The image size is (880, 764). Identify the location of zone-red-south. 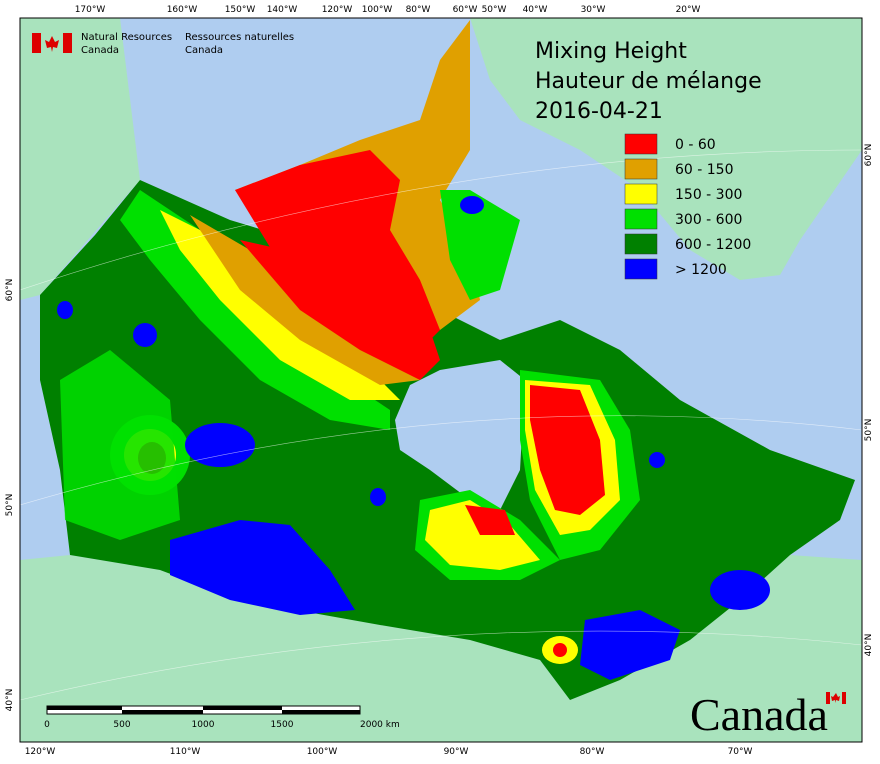
(560, 650).